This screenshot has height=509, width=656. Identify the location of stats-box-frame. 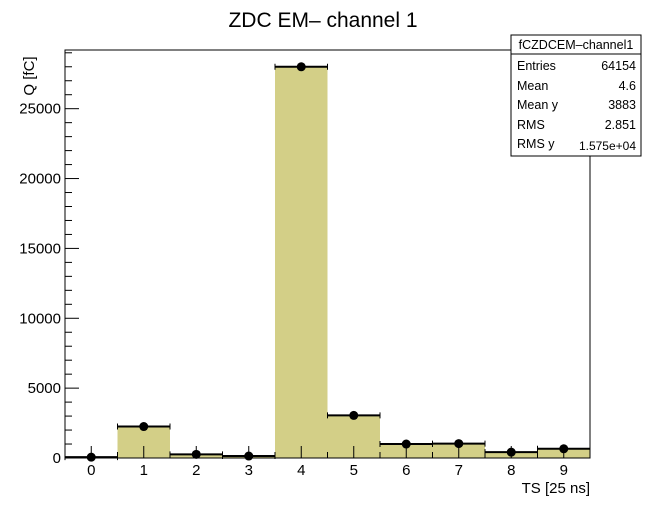
(576, 95).